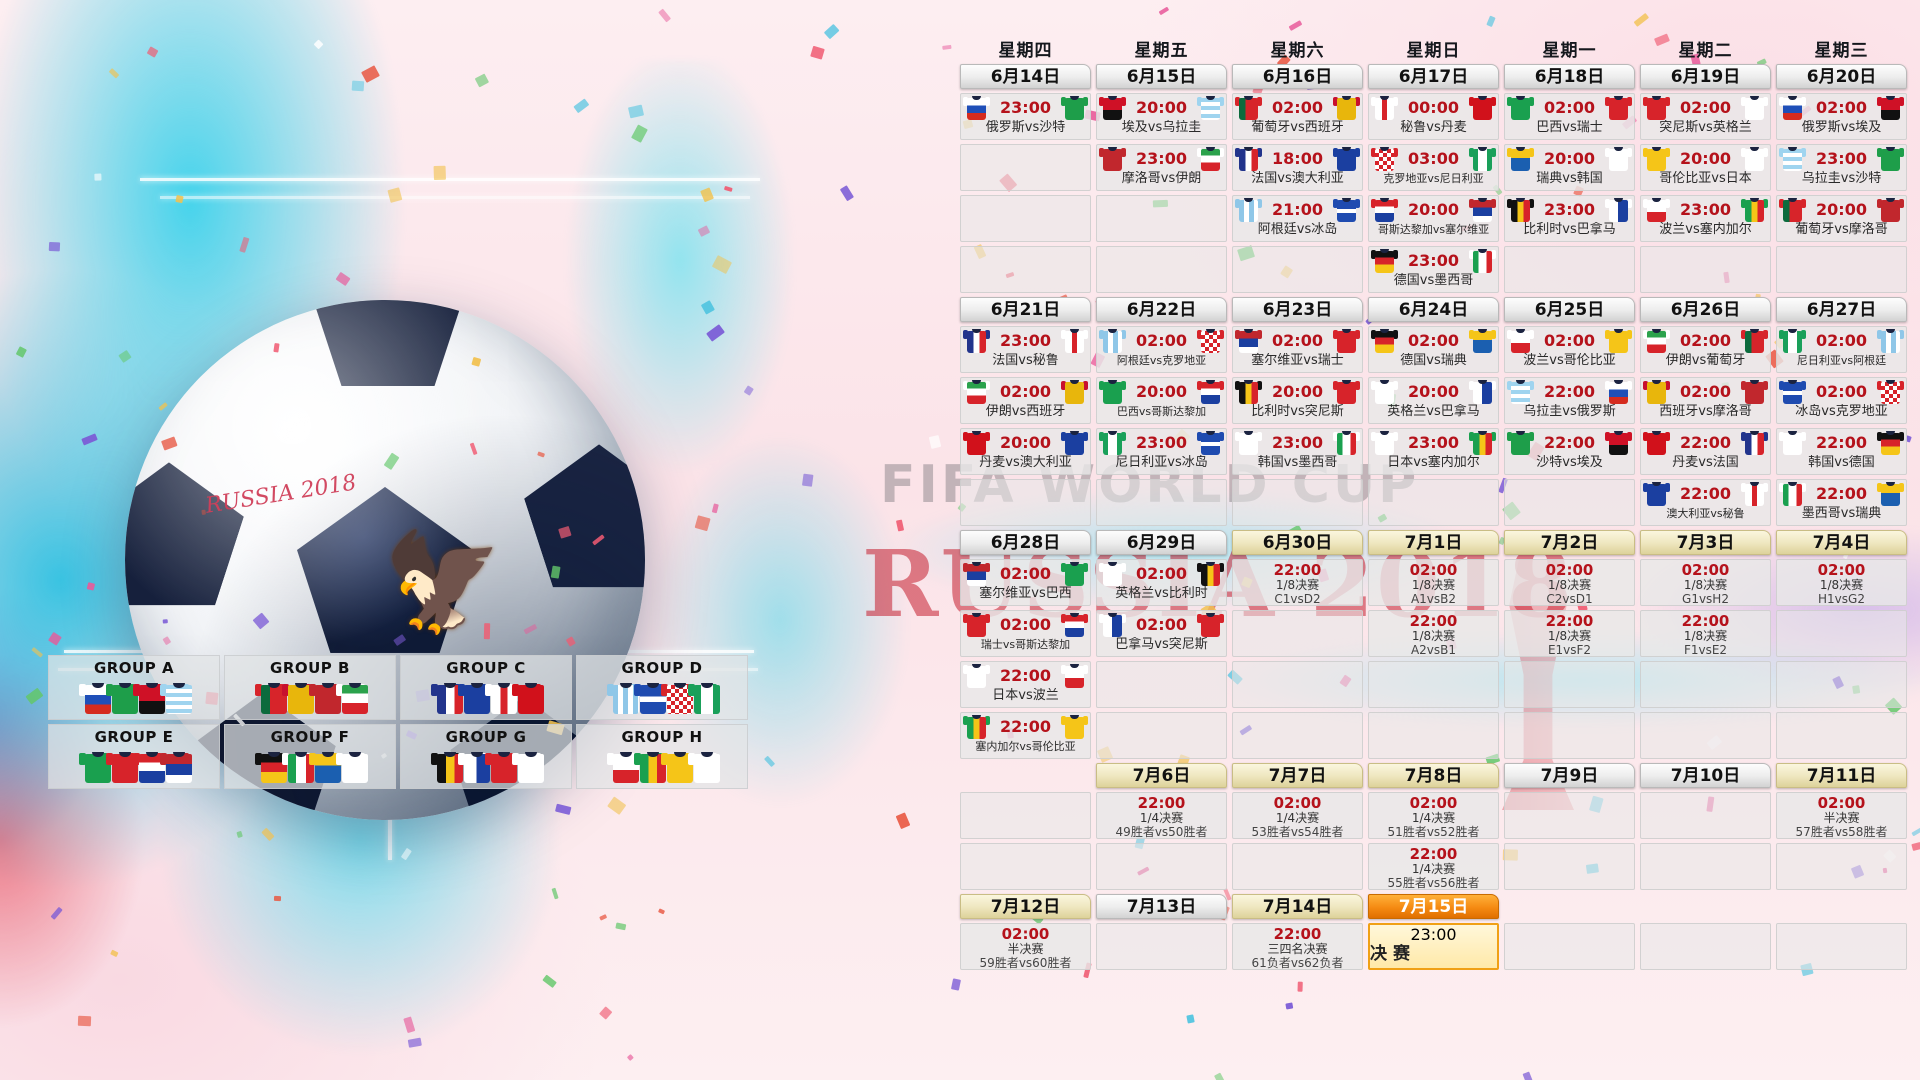 This screenshot has height=1080, width=1920. What do you see at coordinates (1161, 76) in the screenshot?
I see `date-header: 6月15日` at bounding box center [1161, 76].